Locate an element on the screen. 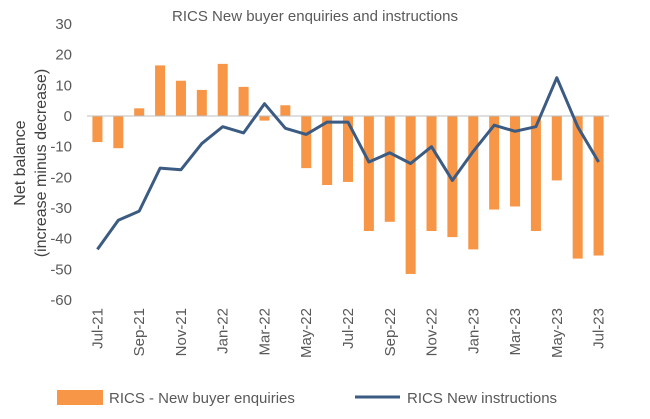 The width and height of the screenshot is (650, 419). x-tick-label: Mar-22 is located at coordinates (265, 332).